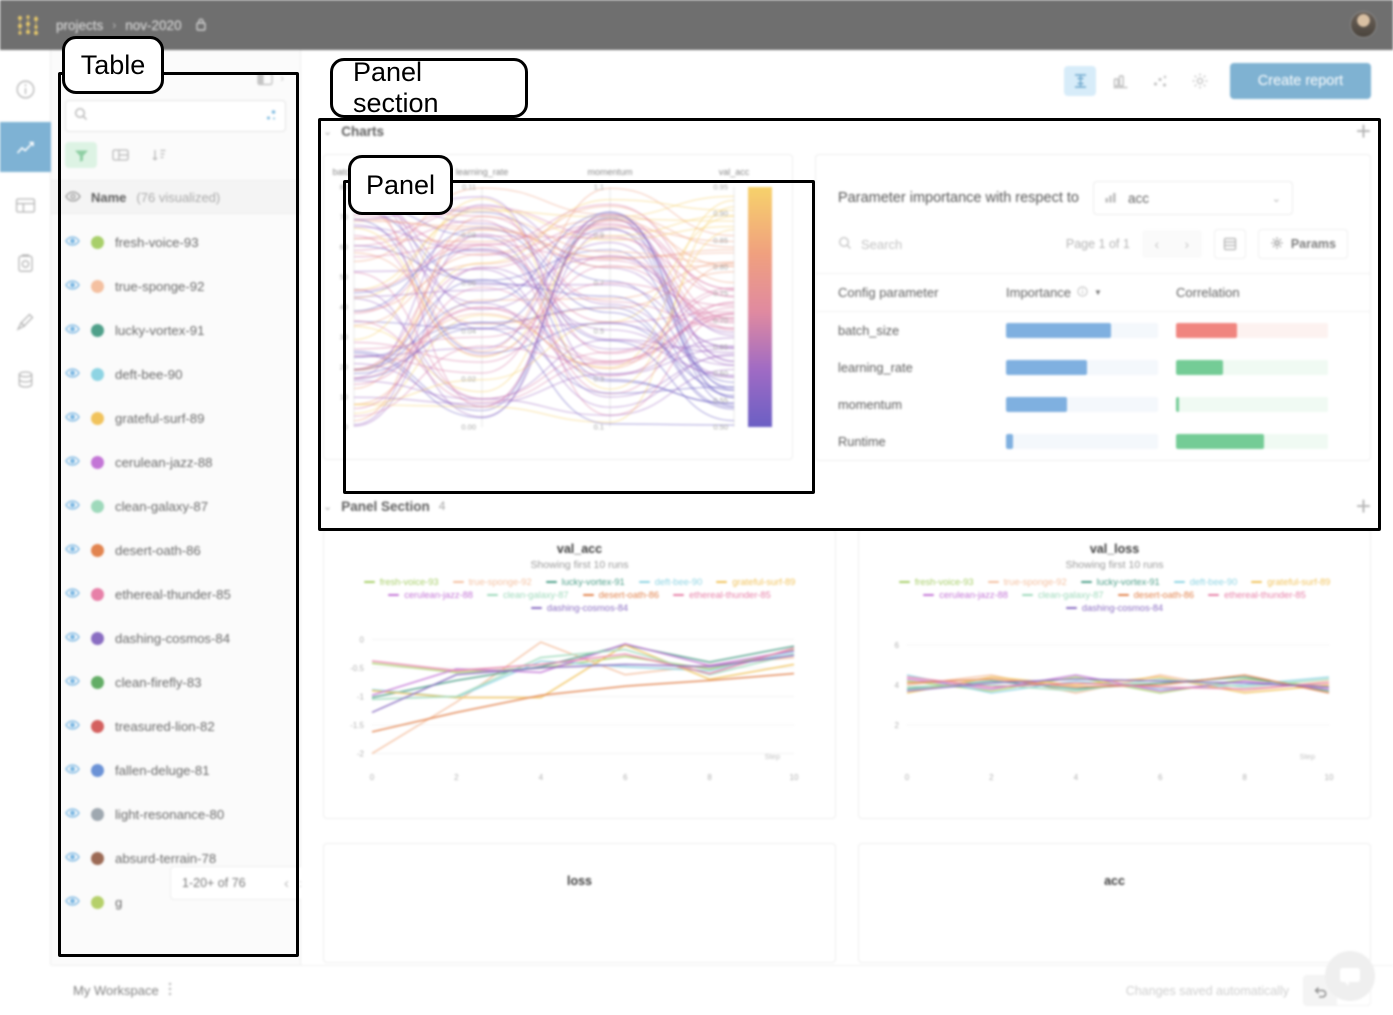 Image resolution: width=1393 pixels, height=1015 pixels. What do you see at coordinates (1093, 330) in the screenshot?
I see `table-row: batch_size` at bounding box center [1093, 330].